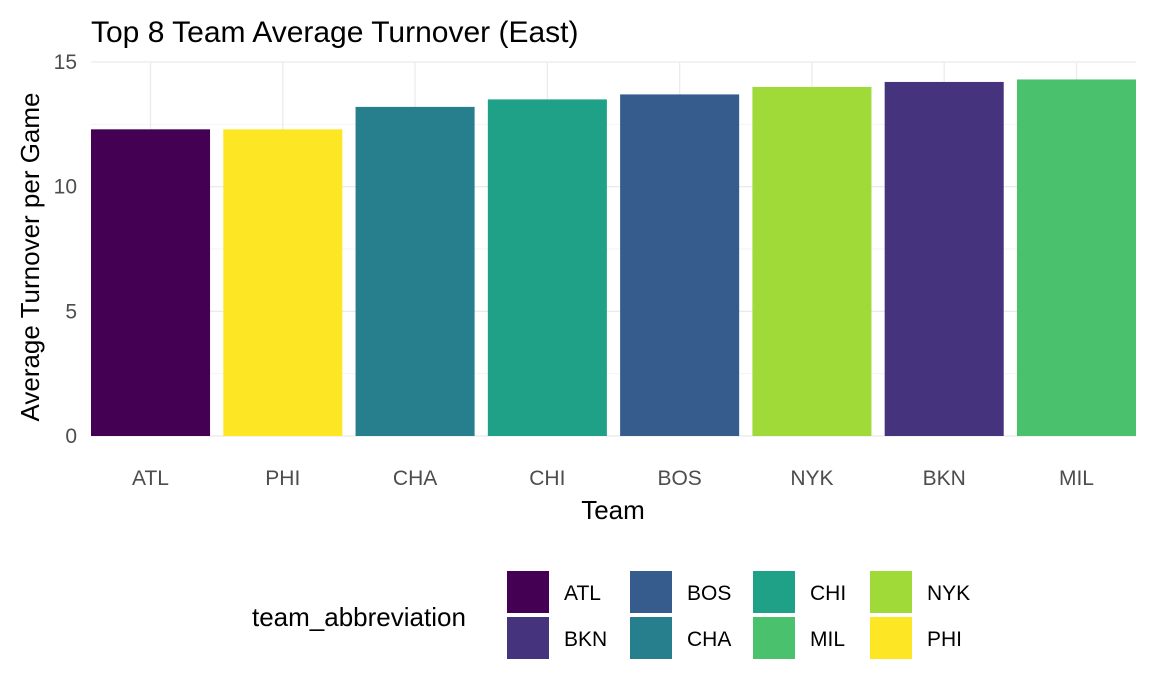 Image resolution: width=1152 pixels, height=691 pixels. What do you see at coordinates (528, 638) in the screenshot?
I see `legend-key-bkn` at bounding box center [528, 638].